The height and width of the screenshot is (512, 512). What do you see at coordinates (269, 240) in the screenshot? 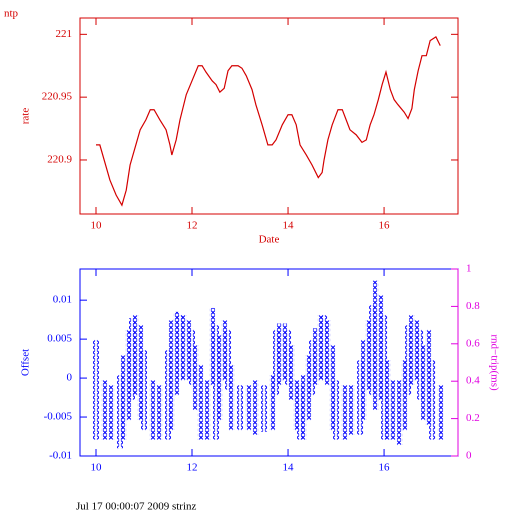
I see `x-axis-label: Date` at bounding box center [269, 240].